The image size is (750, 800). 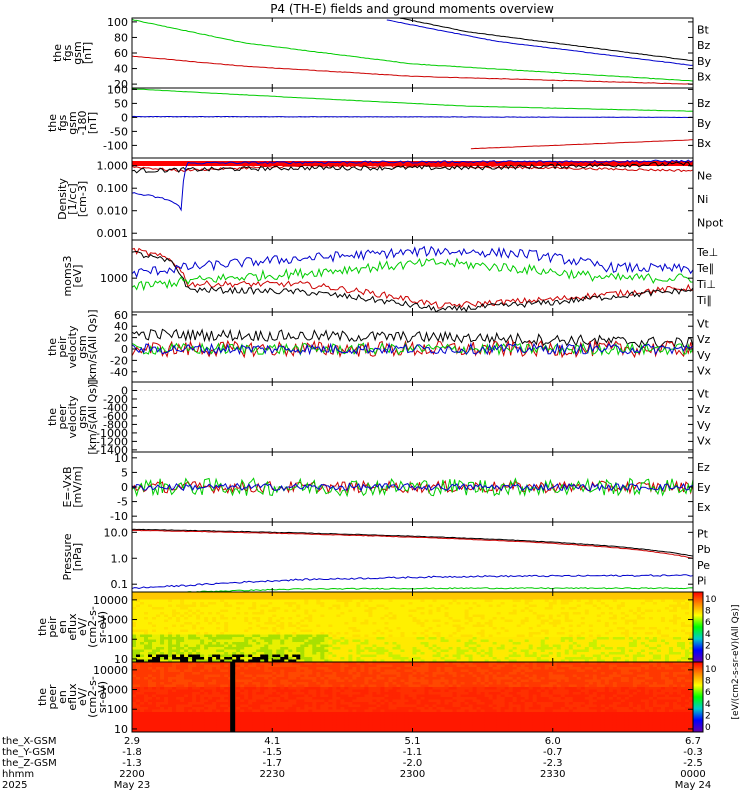 What do you see at coordinates (120, 584) in the screenshot?
I see `y-tick-label: 0.1` at bounding box center [120, 584].